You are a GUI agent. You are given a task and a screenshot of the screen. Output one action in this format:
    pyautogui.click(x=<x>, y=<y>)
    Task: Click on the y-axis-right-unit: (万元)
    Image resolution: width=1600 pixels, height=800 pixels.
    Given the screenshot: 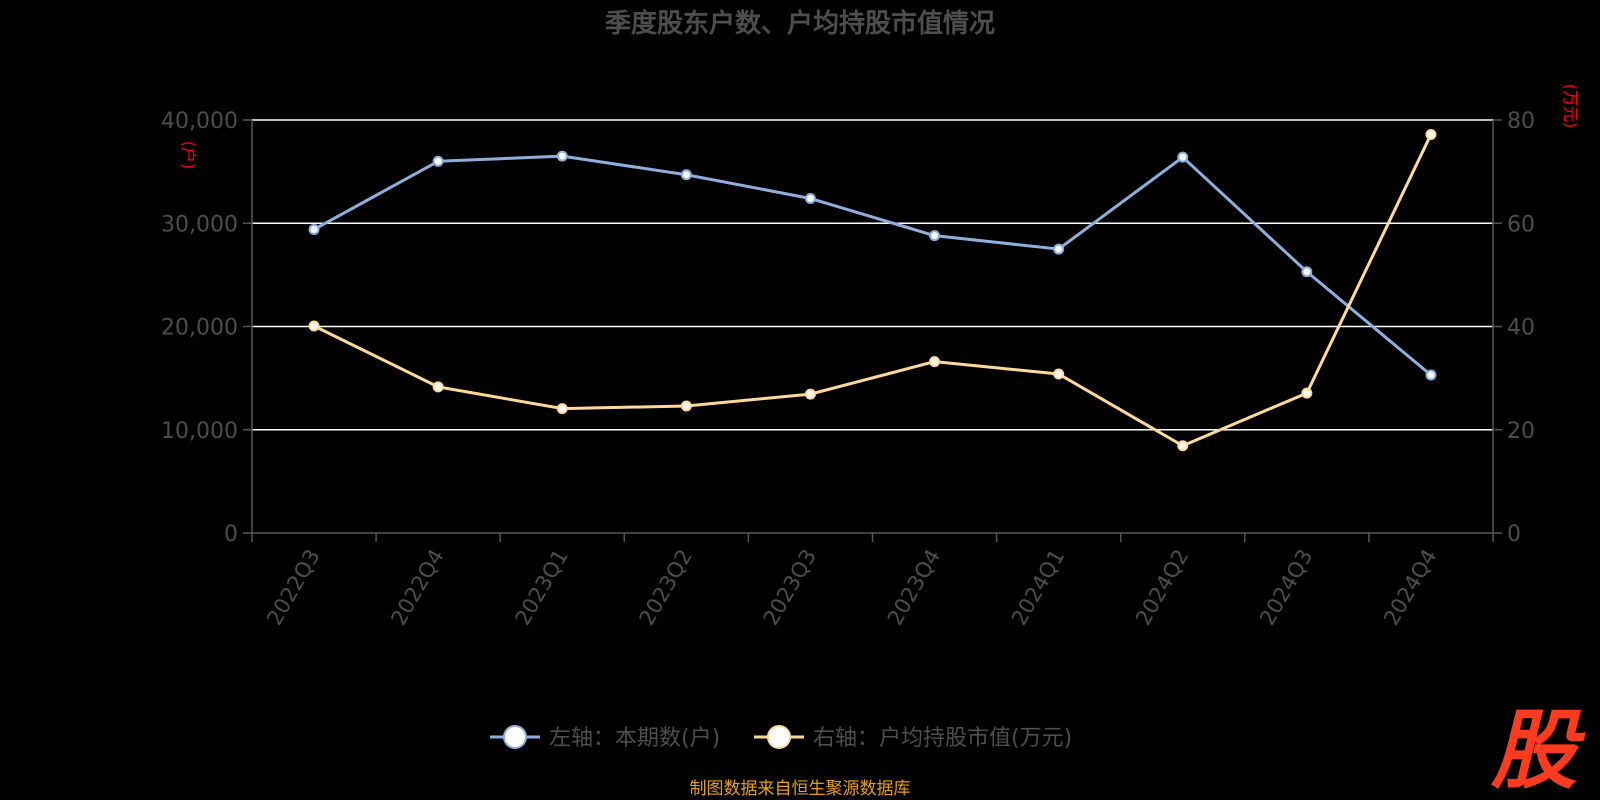 What is the action you would take?
    pyautogui.click(x=1570, y=106)
    